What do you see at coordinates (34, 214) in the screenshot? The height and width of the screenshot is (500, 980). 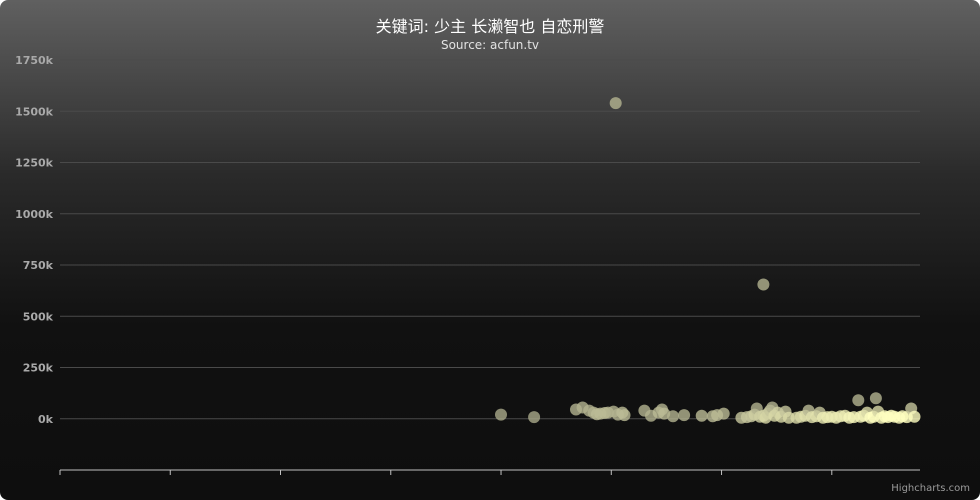 I see `y-tick-label: 1000k` at bounding box center [34, 214].